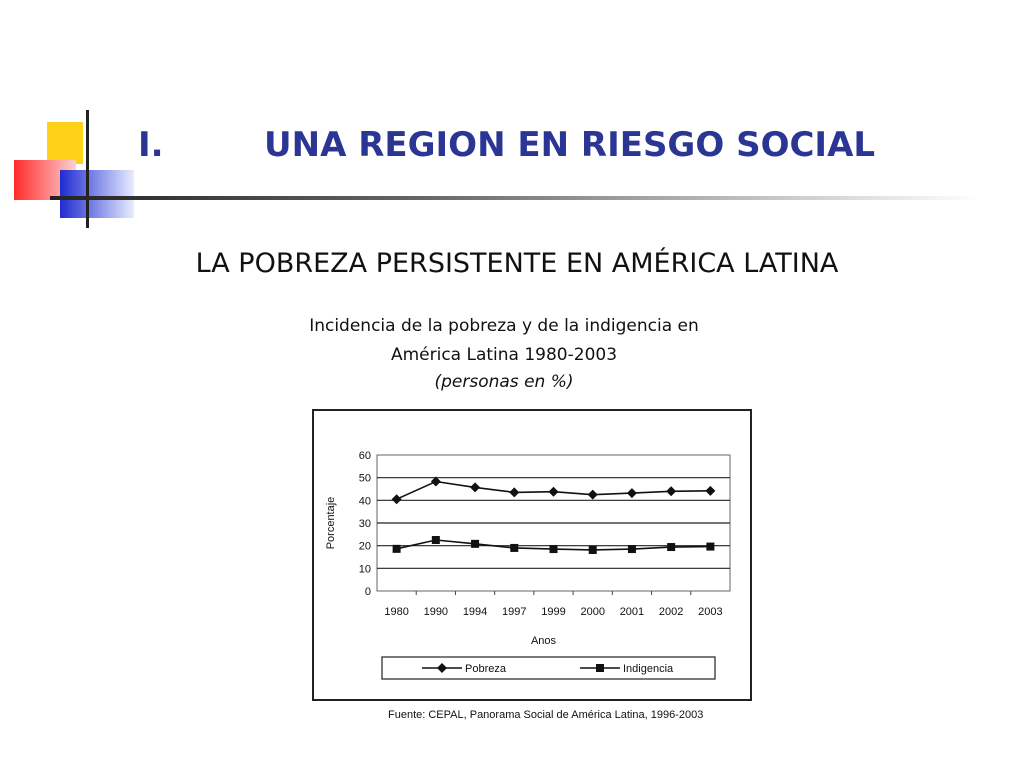  What do you see at coordinates (365, 501) in the screenshot?
I see `y-tick-label: 40` at bounding box center [365, 501].